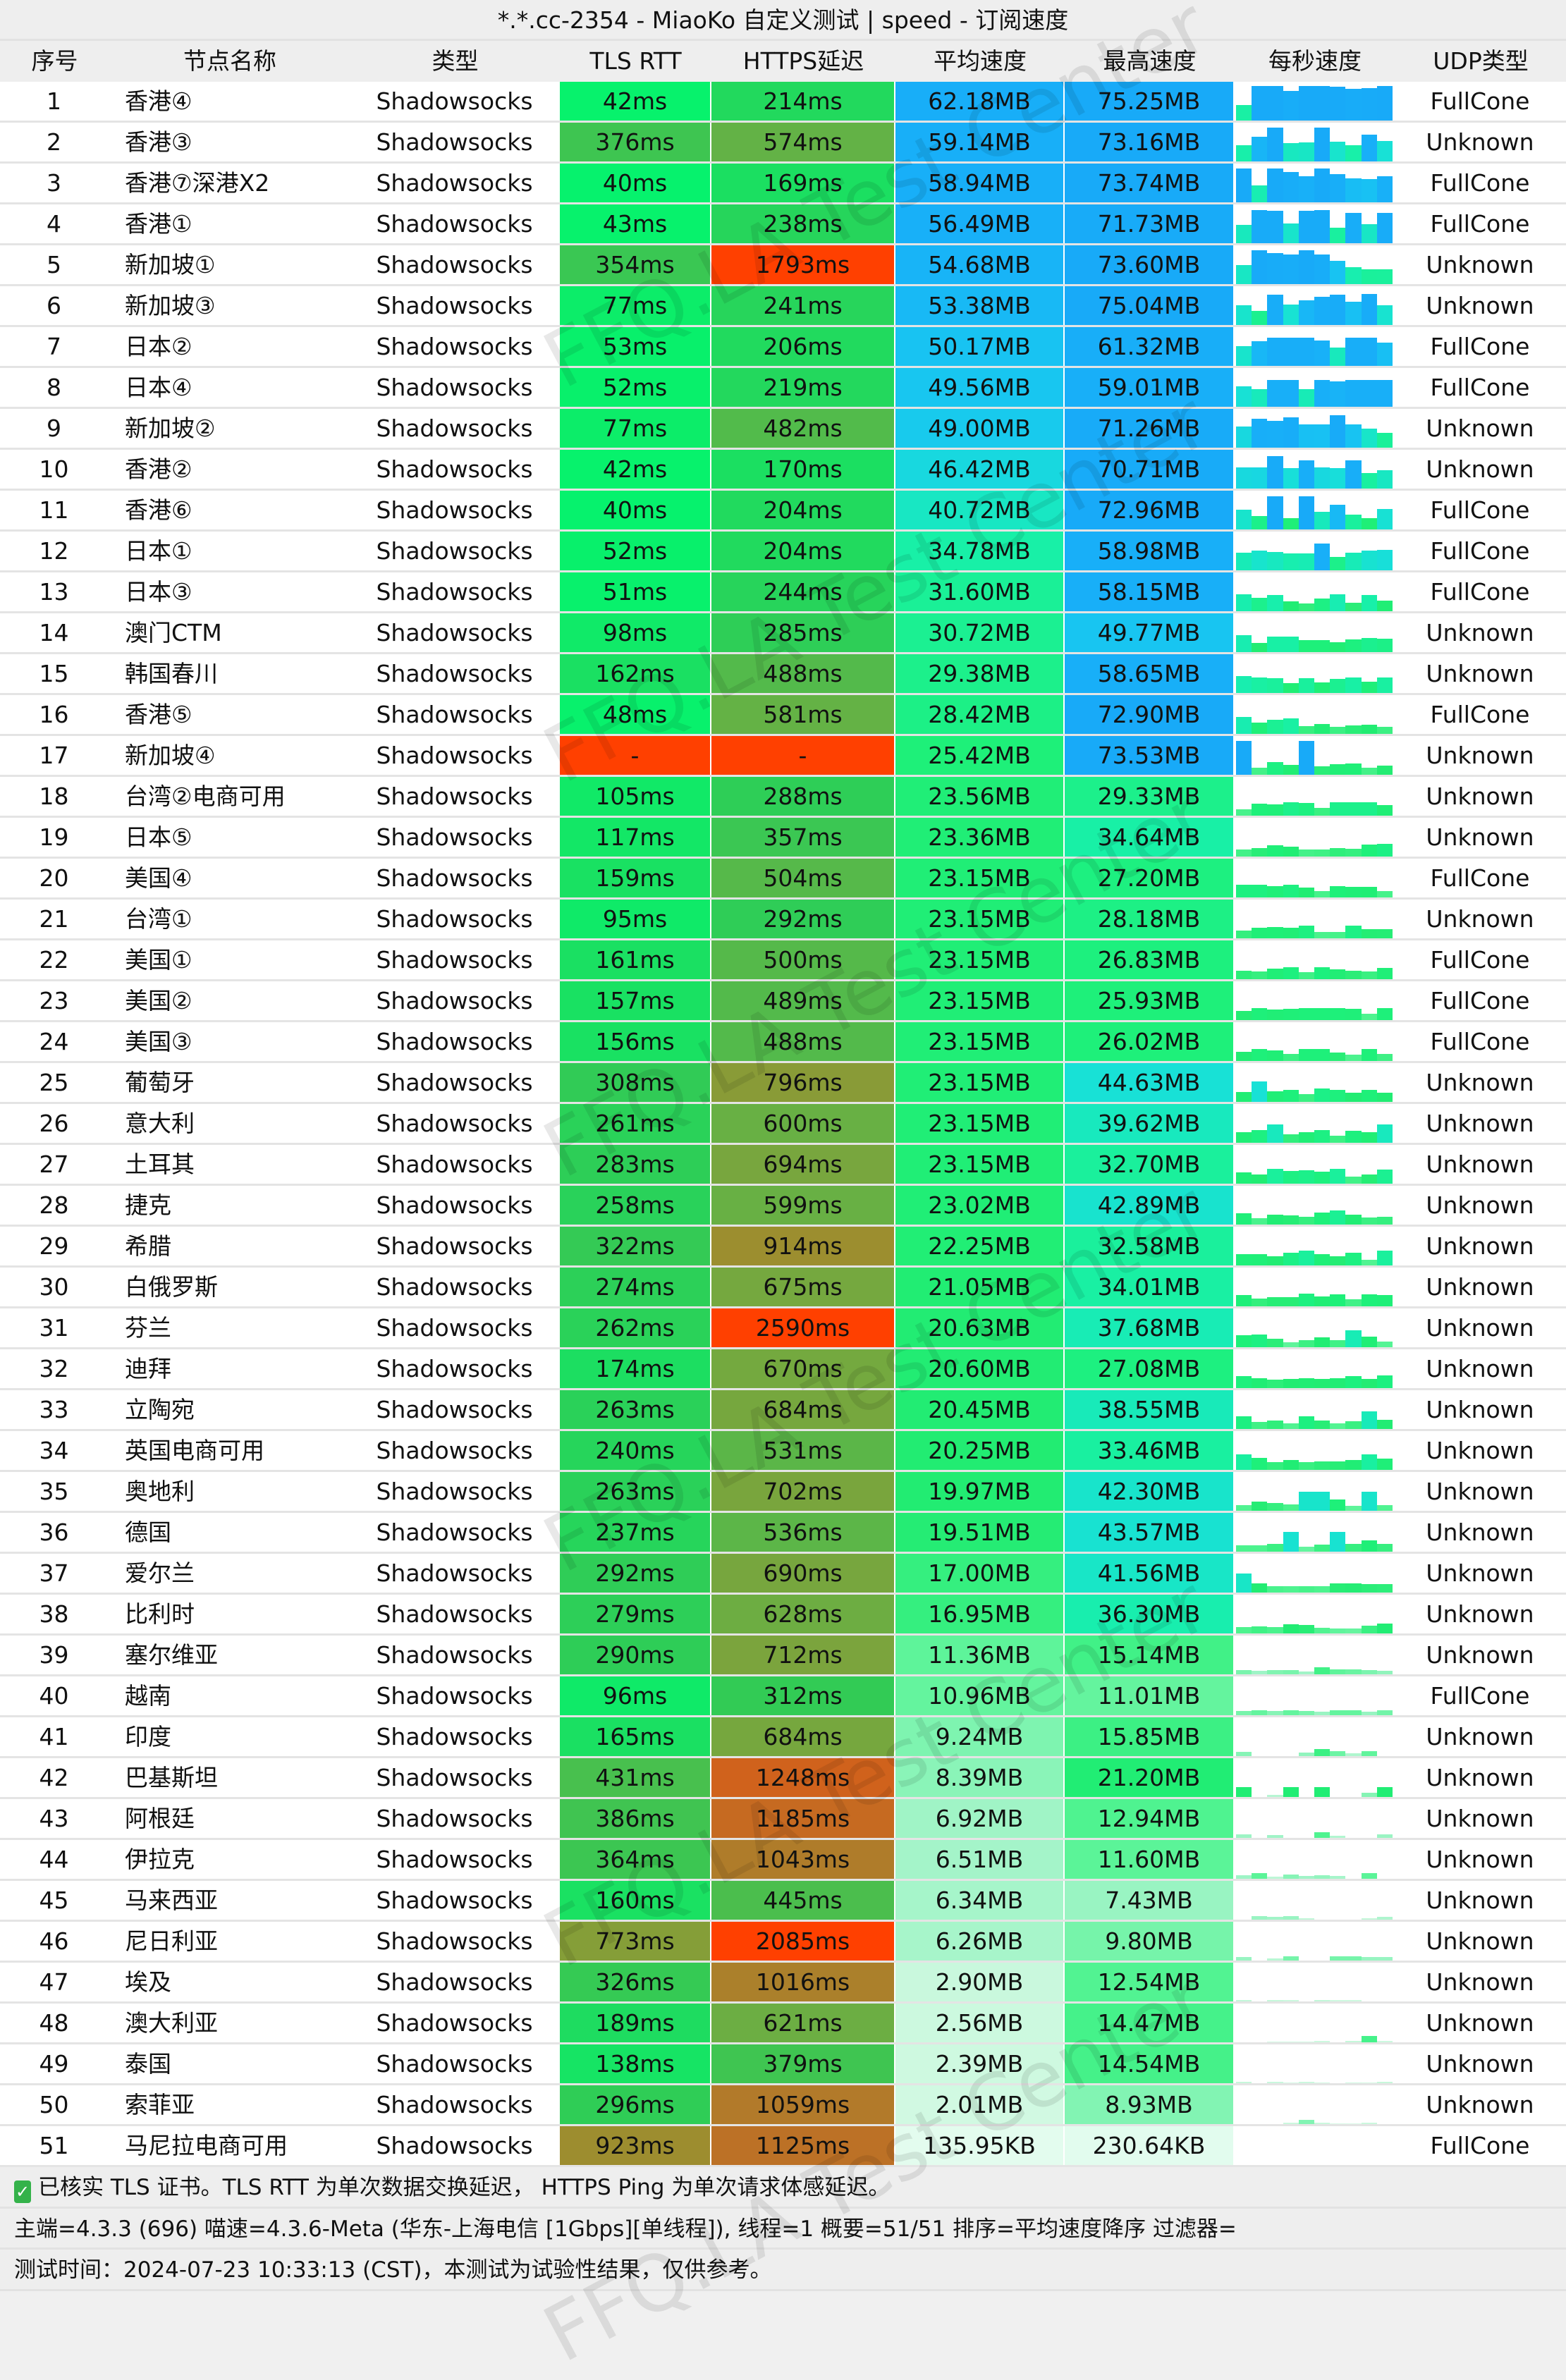 Image resolution: width=1566 pixels, height=2380 pixels. I want to click on max-speed: 71.73MB, so click(1150, 223).